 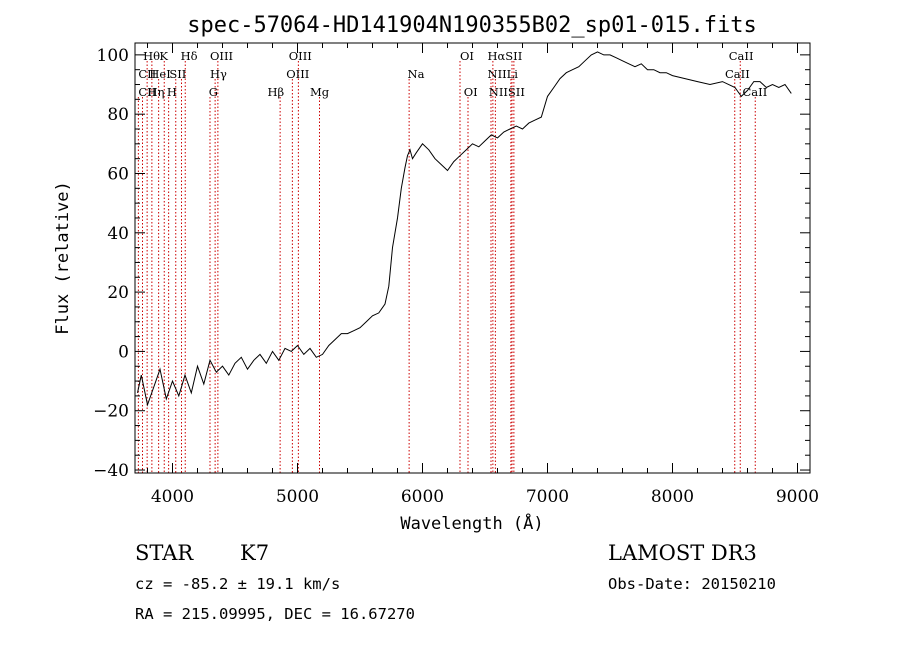 What do you see at coordinates (682, 553) in the screenshot?
I see `survey-name: LAMOST DR3` at bounding box center [682, 553].